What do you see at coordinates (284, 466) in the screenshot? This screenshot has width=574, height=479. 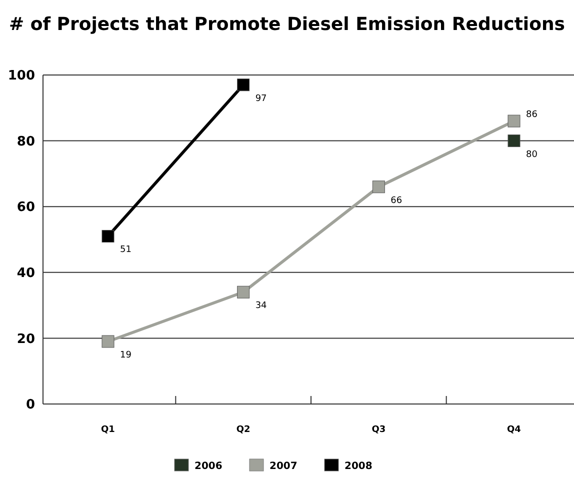 I see `legend-label: 2007` at bounding box center [284, 466].